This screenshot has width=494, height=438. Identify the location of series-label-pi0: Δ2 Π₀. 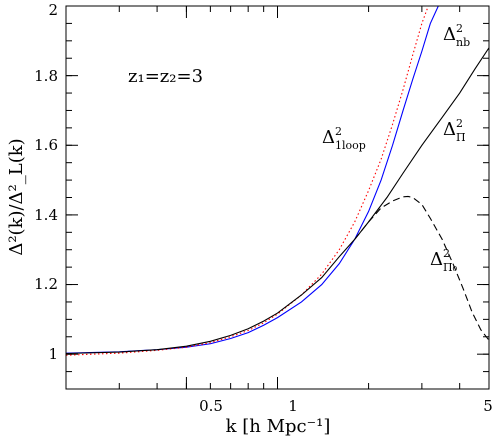
(444, 260).